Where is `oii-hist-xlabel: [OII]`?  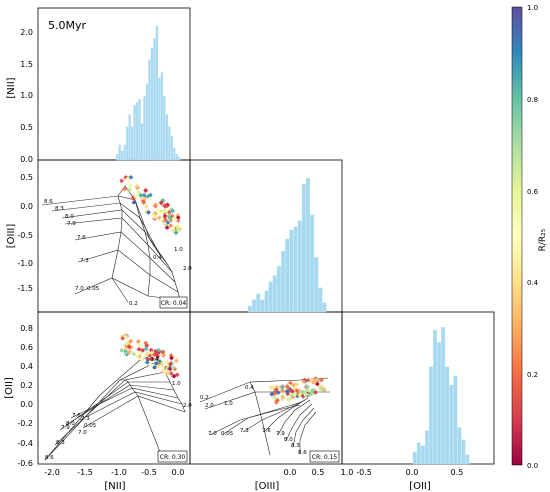 oii-hist-xlabel: [OII] is located at coordinates (420, 486).